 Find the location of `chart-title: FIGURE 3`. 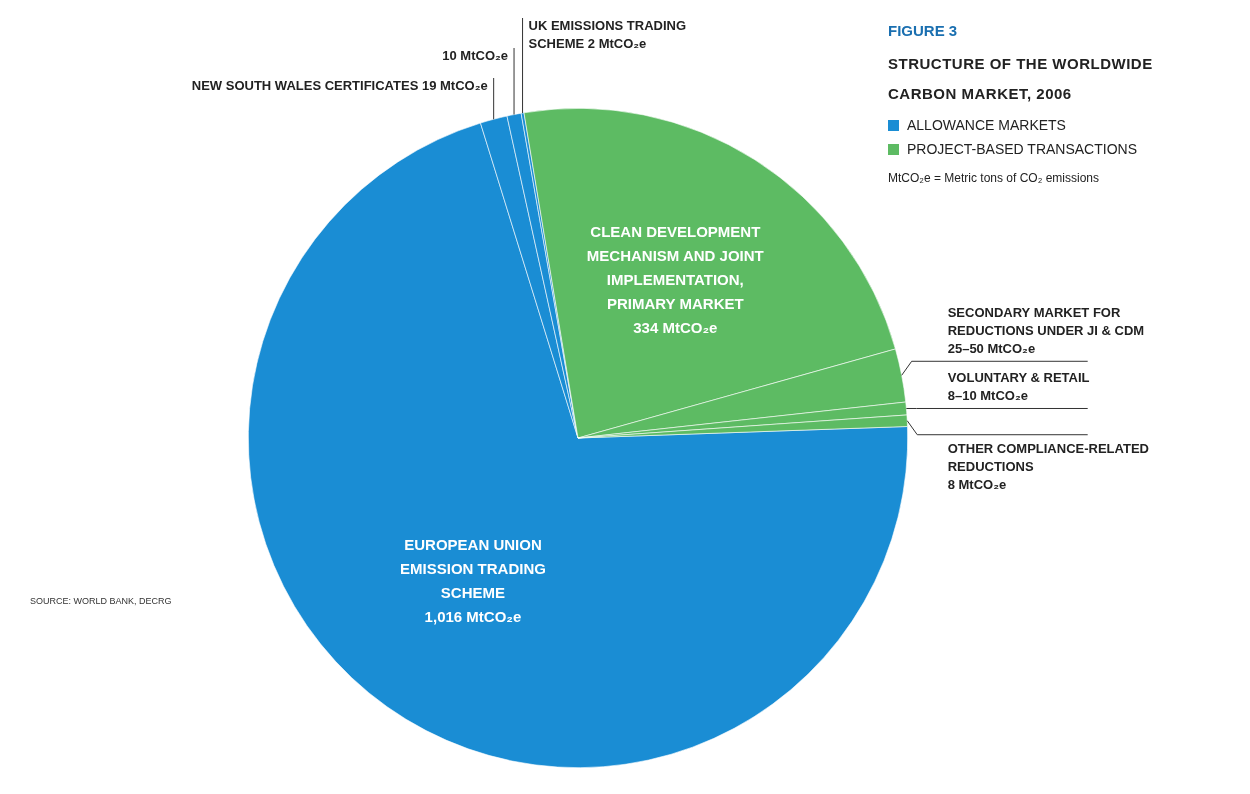

chart-title: FIGURE 3 is located at coordinates (923, 30).